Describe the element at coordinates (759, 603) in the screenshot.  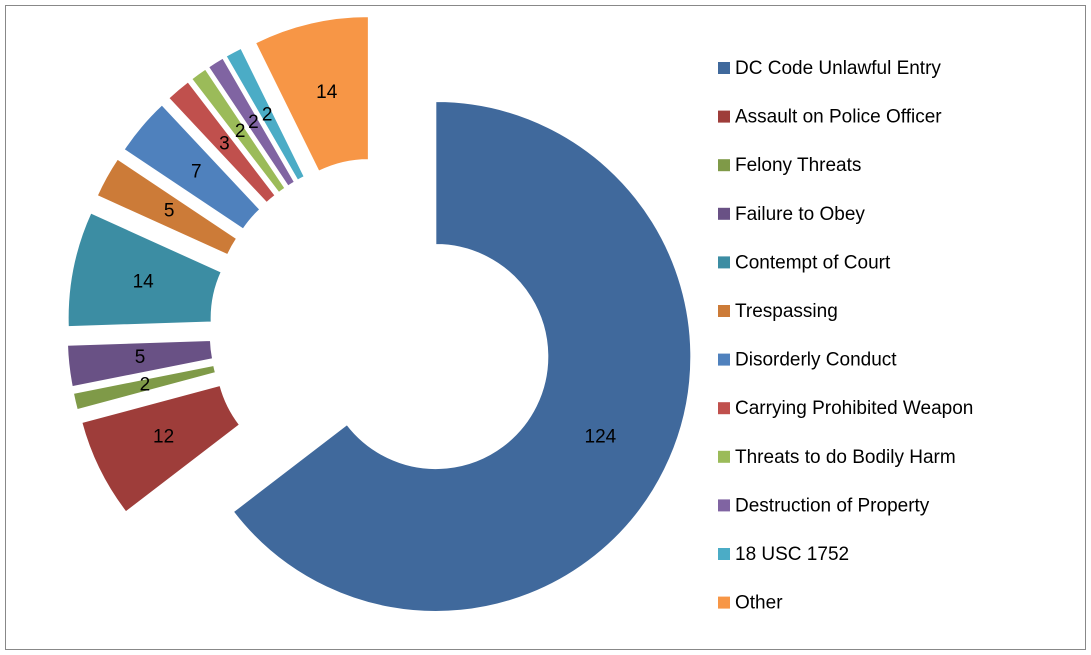
I see `legend-label: Other` at that location.